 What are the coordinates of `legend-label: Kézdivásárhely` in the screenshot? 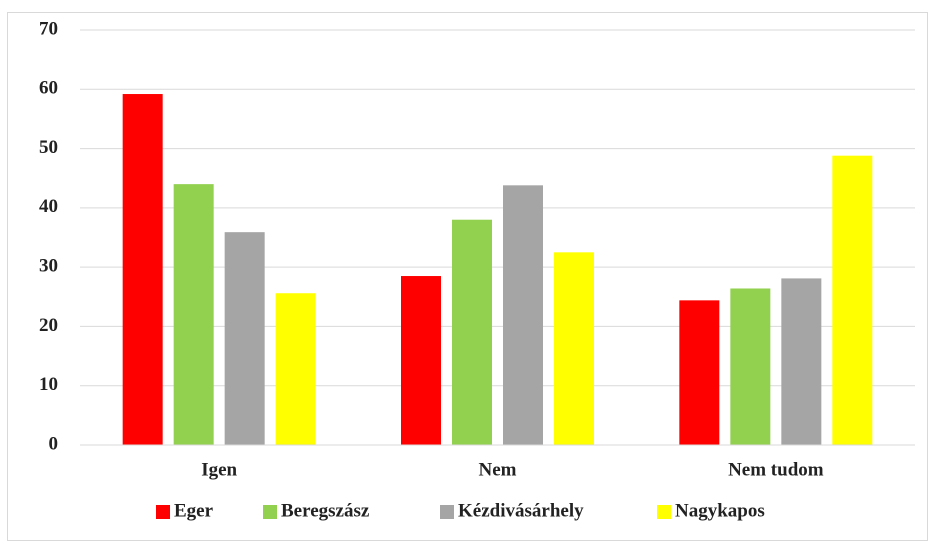 It's located at (521, 510).